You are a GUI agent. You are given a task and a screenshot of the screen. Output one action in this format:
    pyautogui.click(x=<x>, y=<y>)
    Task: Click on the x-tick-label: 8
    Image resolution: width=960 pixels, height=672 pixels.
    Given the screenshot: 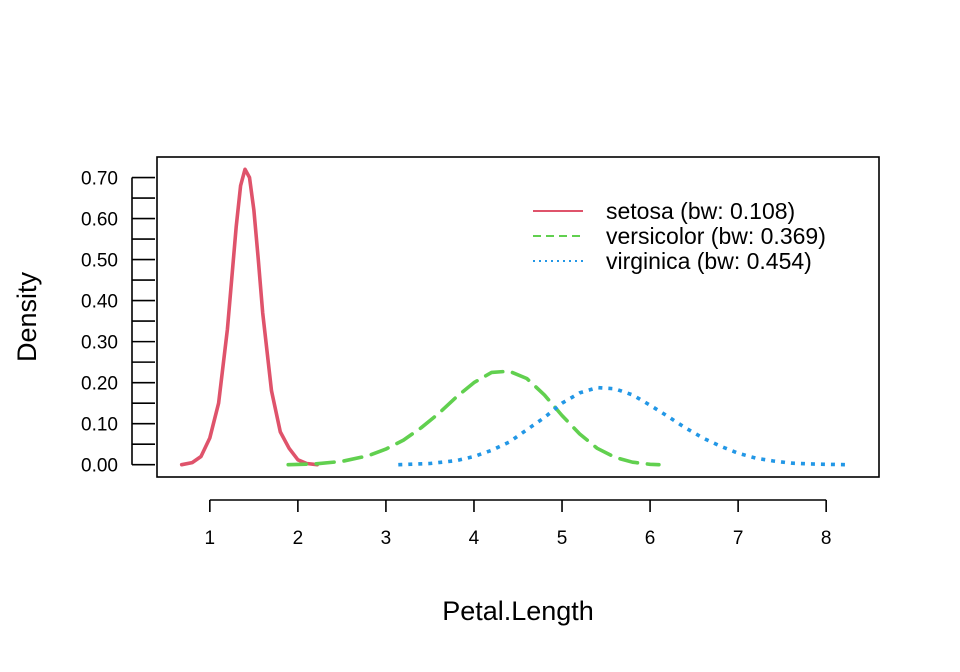 What is the action you would take?
    pyautogui.click(x=826, y=538)
    